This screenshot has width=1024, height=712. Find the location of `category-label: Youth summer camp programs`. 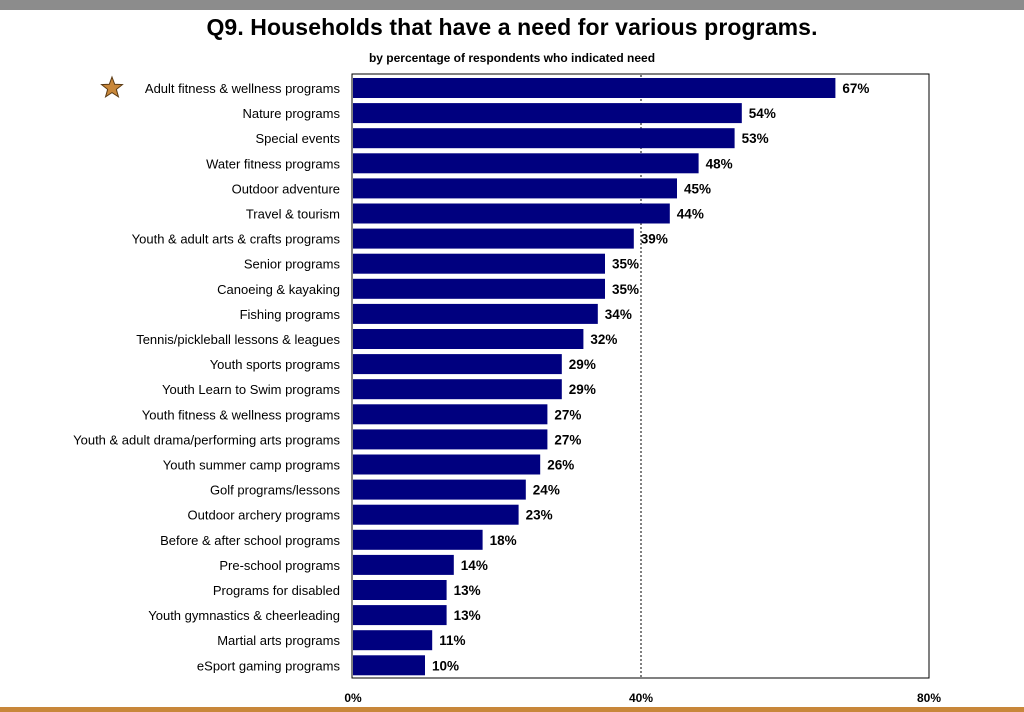

category-label: Youth summer camp programs is located at coordinates (252, 465).